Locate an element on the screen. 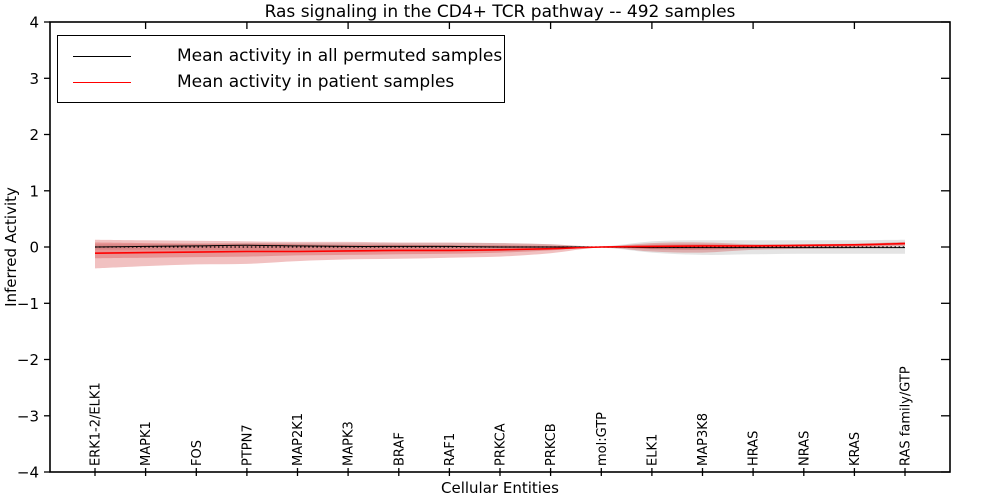 This screenshot has height=500, width=1000. legend-item-permuted: Mean activity in all permuted samples is located at coordinates (288, 56).